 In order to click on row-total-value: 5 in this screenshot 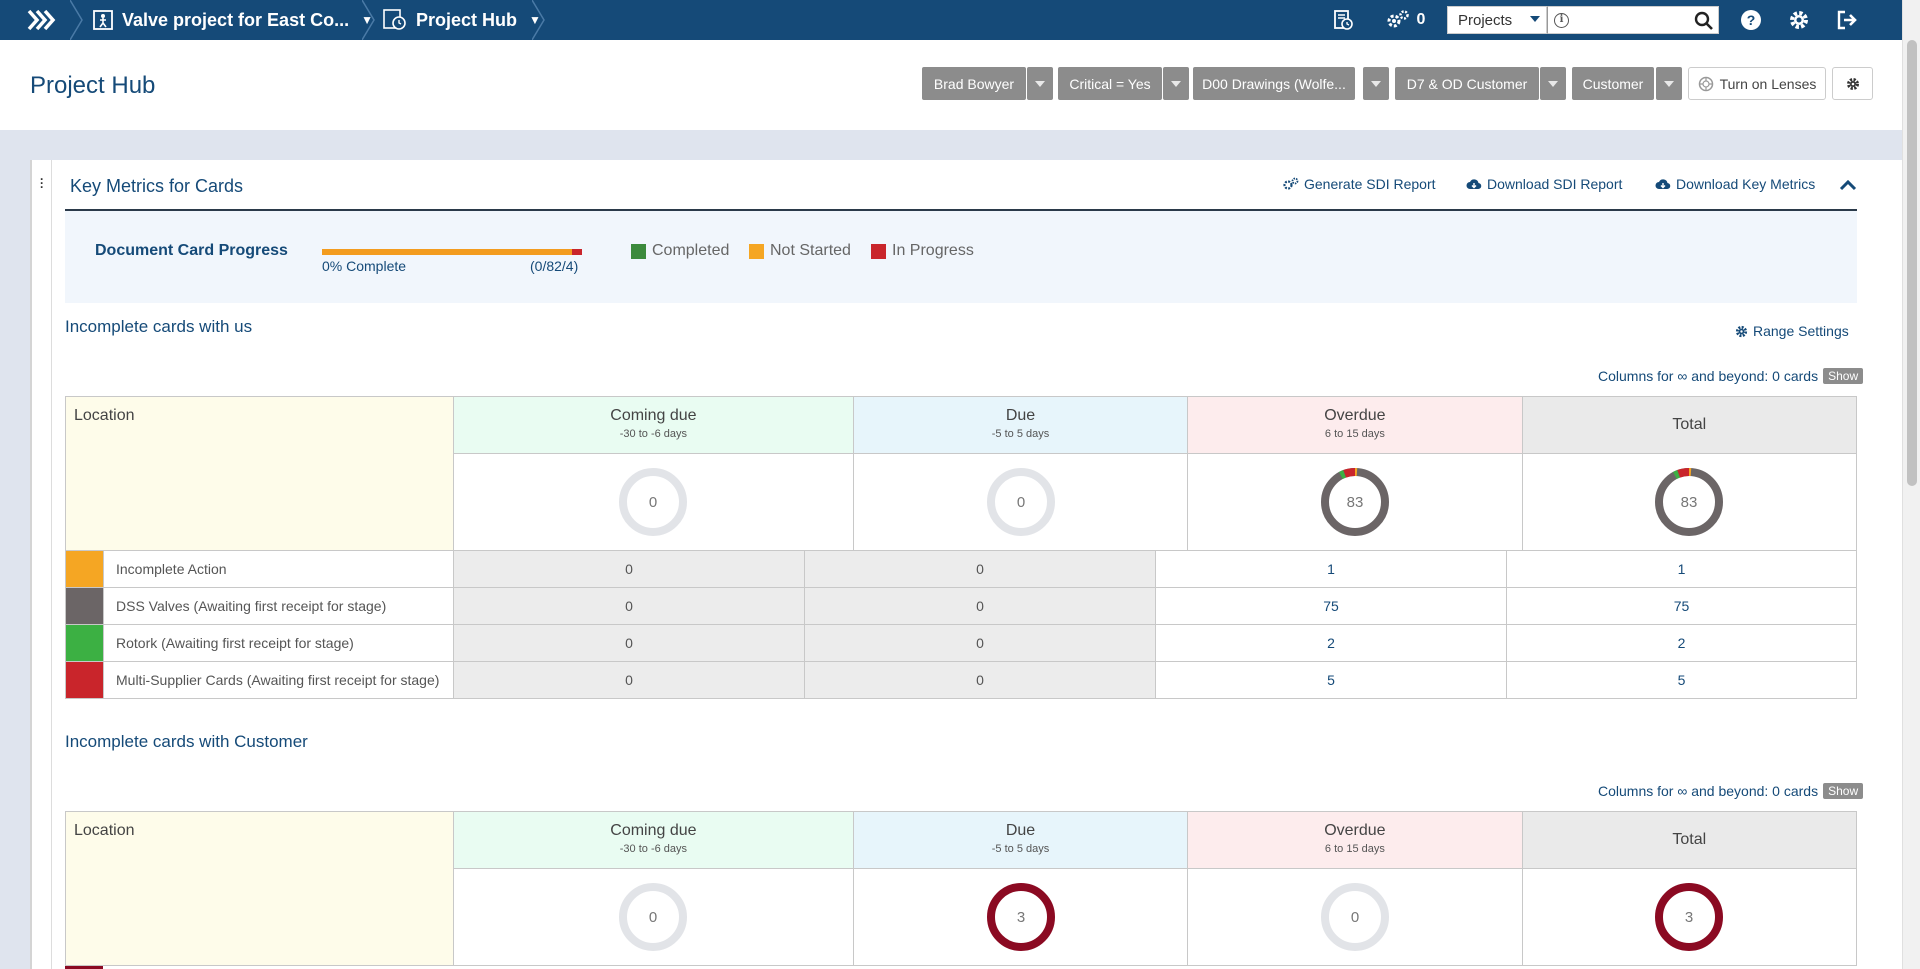, I will do `click(1681, 680)`.